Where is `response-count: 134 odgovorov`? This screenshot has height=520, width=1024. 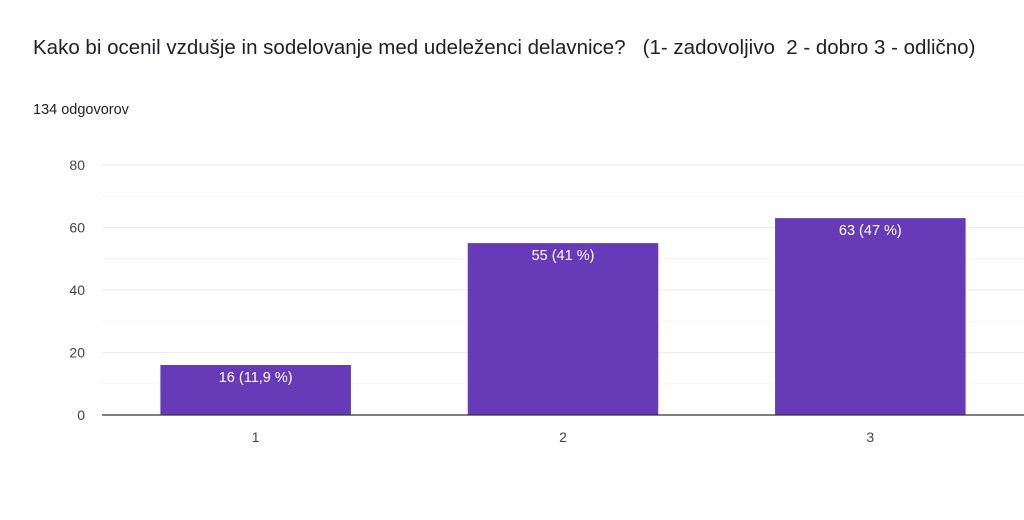
response-count: 134 odgovorov is located at coordinates (81, 110).